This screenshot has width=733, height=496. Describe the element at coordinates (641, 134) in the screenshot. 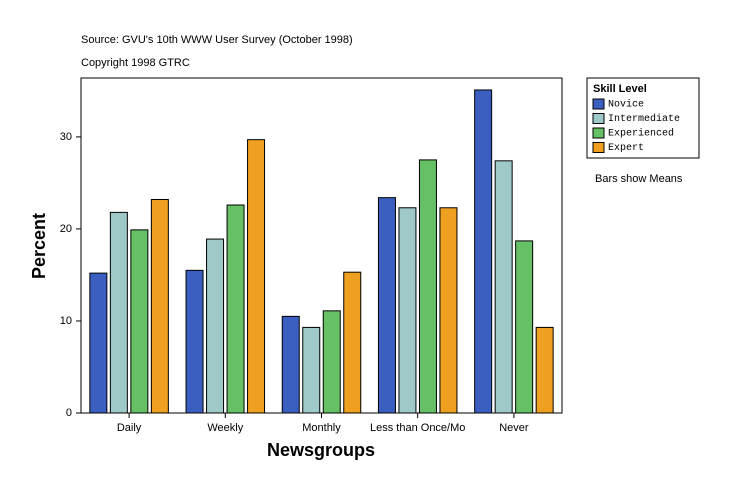

I see `legend-label: Experienced` at that location.